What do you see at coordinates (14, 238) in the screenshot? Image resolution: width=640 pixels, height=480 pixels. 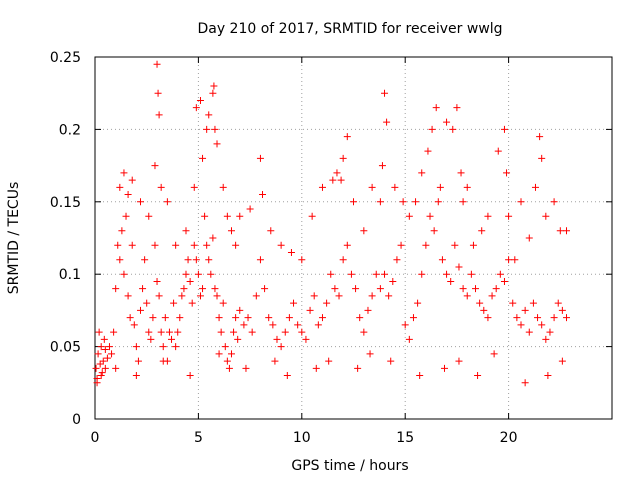 I see `y-axis-label: SRMTID / TECUs` at bounding box center [14, 238].